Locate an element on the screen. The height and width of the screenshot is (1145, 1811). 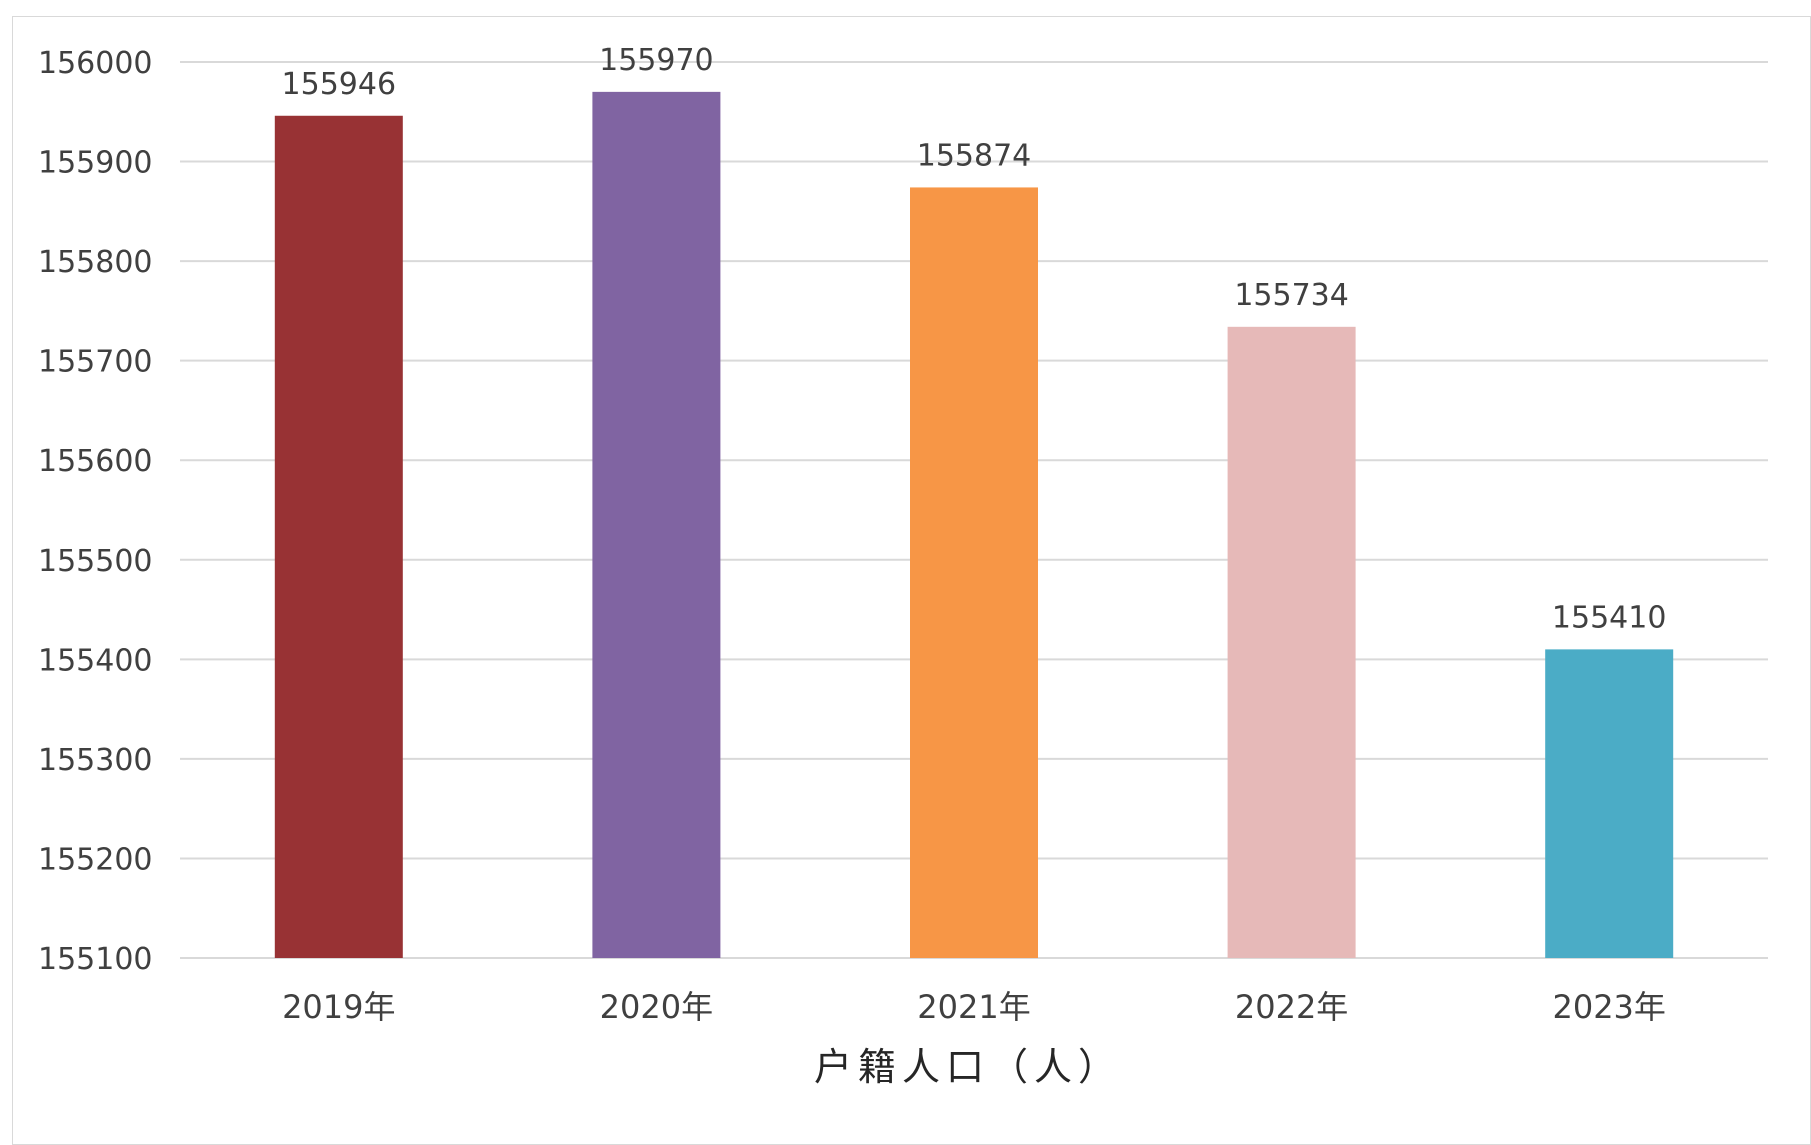
x-axis-title: 户籍人口（人） is located at coordinates (968, 1067).